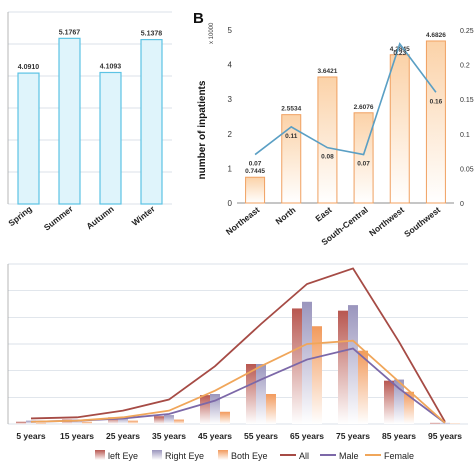 The image size is (474, 474). I want to click on value-label: 4.2845, so click(400, 49).